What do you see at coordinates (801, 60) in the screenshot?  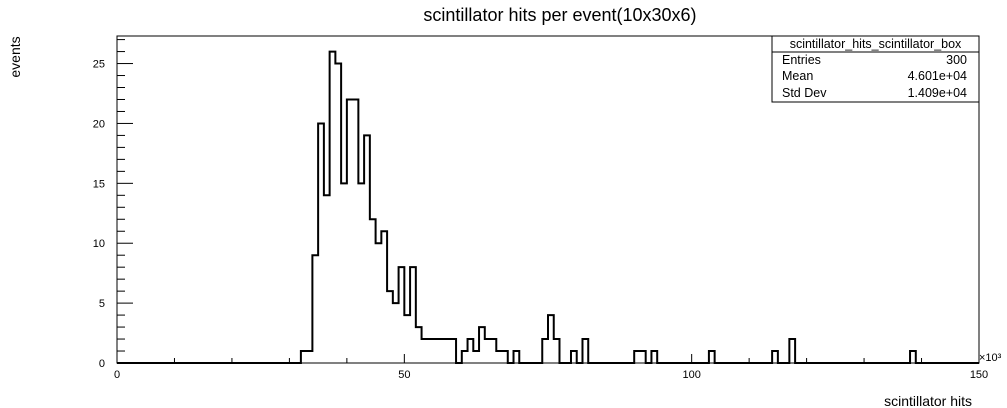 I see `stats-entries-label: Entries` at bounding box center [801, 60].